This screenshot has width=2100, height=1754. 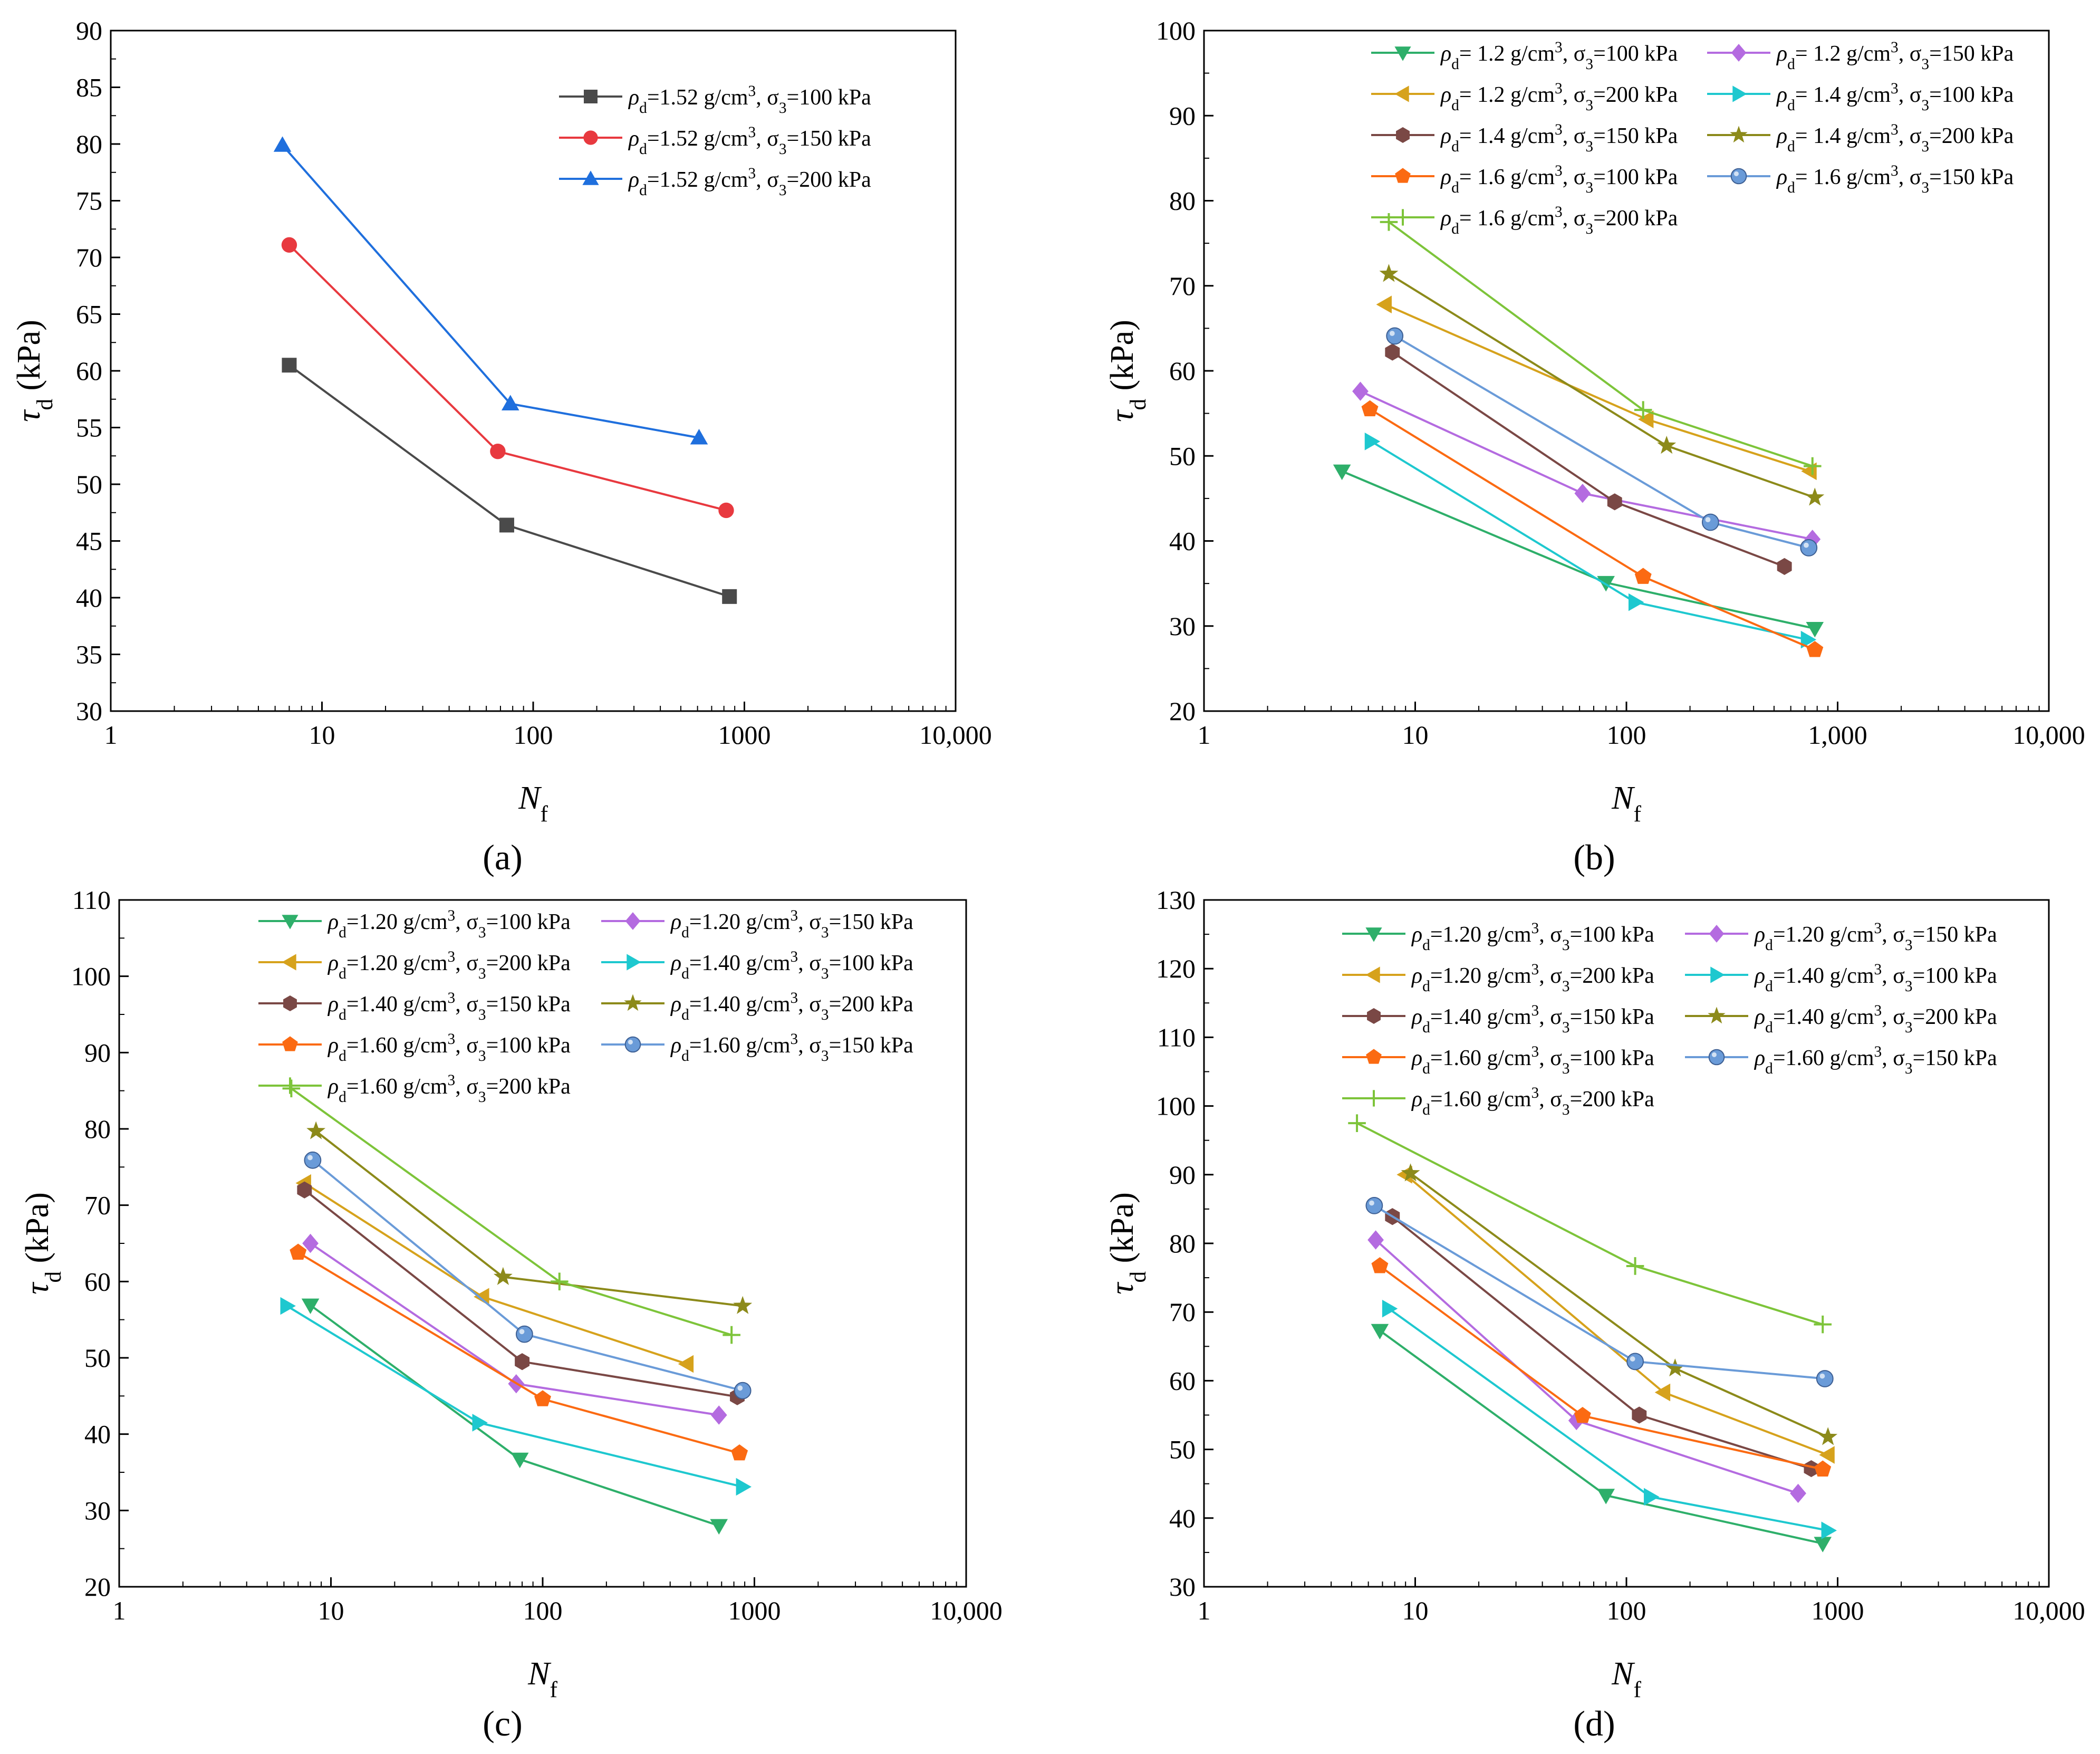 I want to click on panel-label: (b), so click(x=1594, y=857).